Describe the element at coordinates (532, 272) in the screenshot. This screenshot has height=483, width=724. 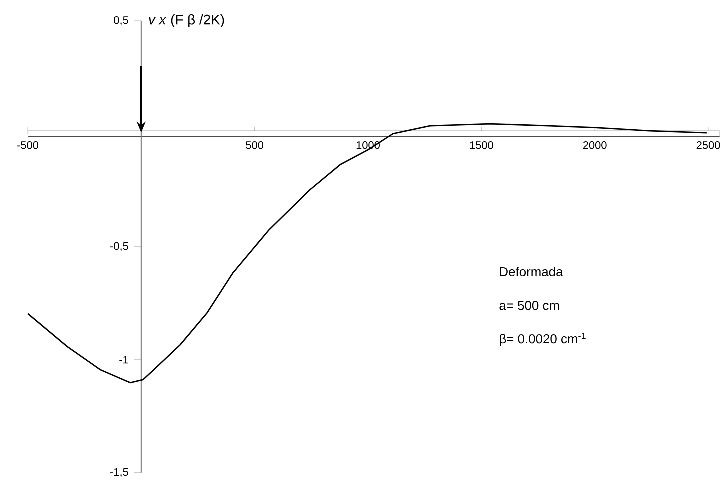
I see `annotation: Deformada` at that location.